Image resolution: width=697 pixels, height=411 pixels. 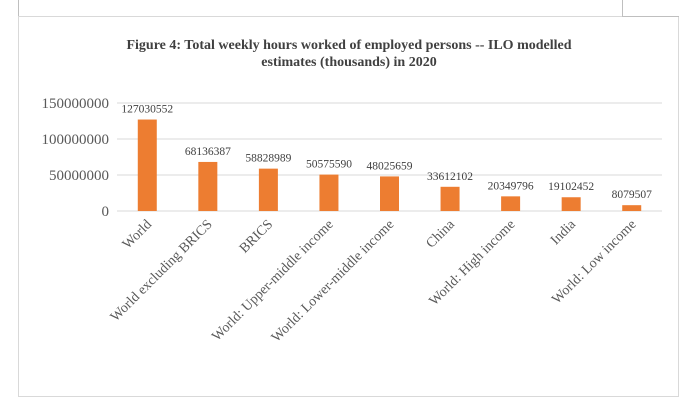 What do you see at coordinates (441, 234) in the screenshot?
I see `category-label: China` at bounding box center [441, 234].